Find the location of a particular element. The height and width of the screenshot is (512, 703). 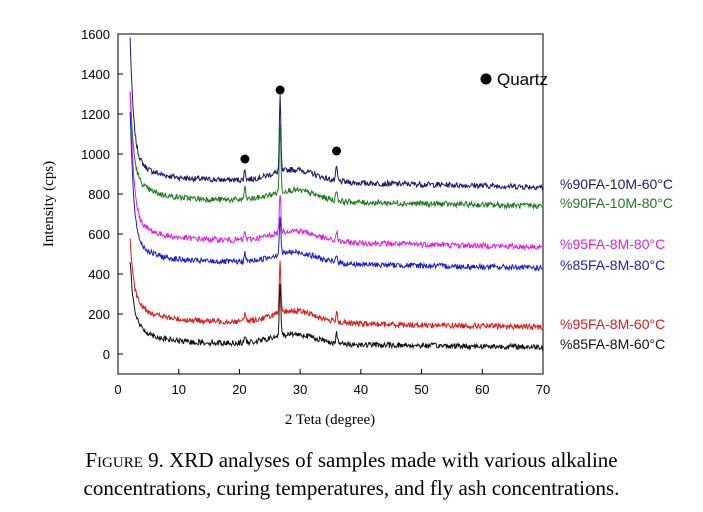

series-label: %95FA-8M-80°C is located at coordinates (612, 244).